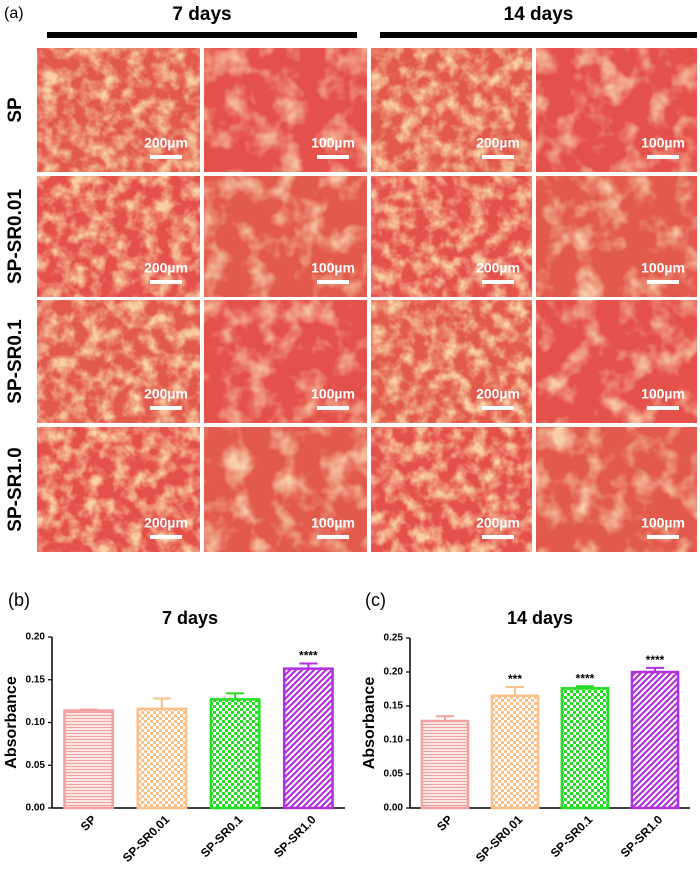 Image resolution: width=700 pixels, height=883 pixels. I want to click on row-label: SP-SR1.0, so click(15, 489).